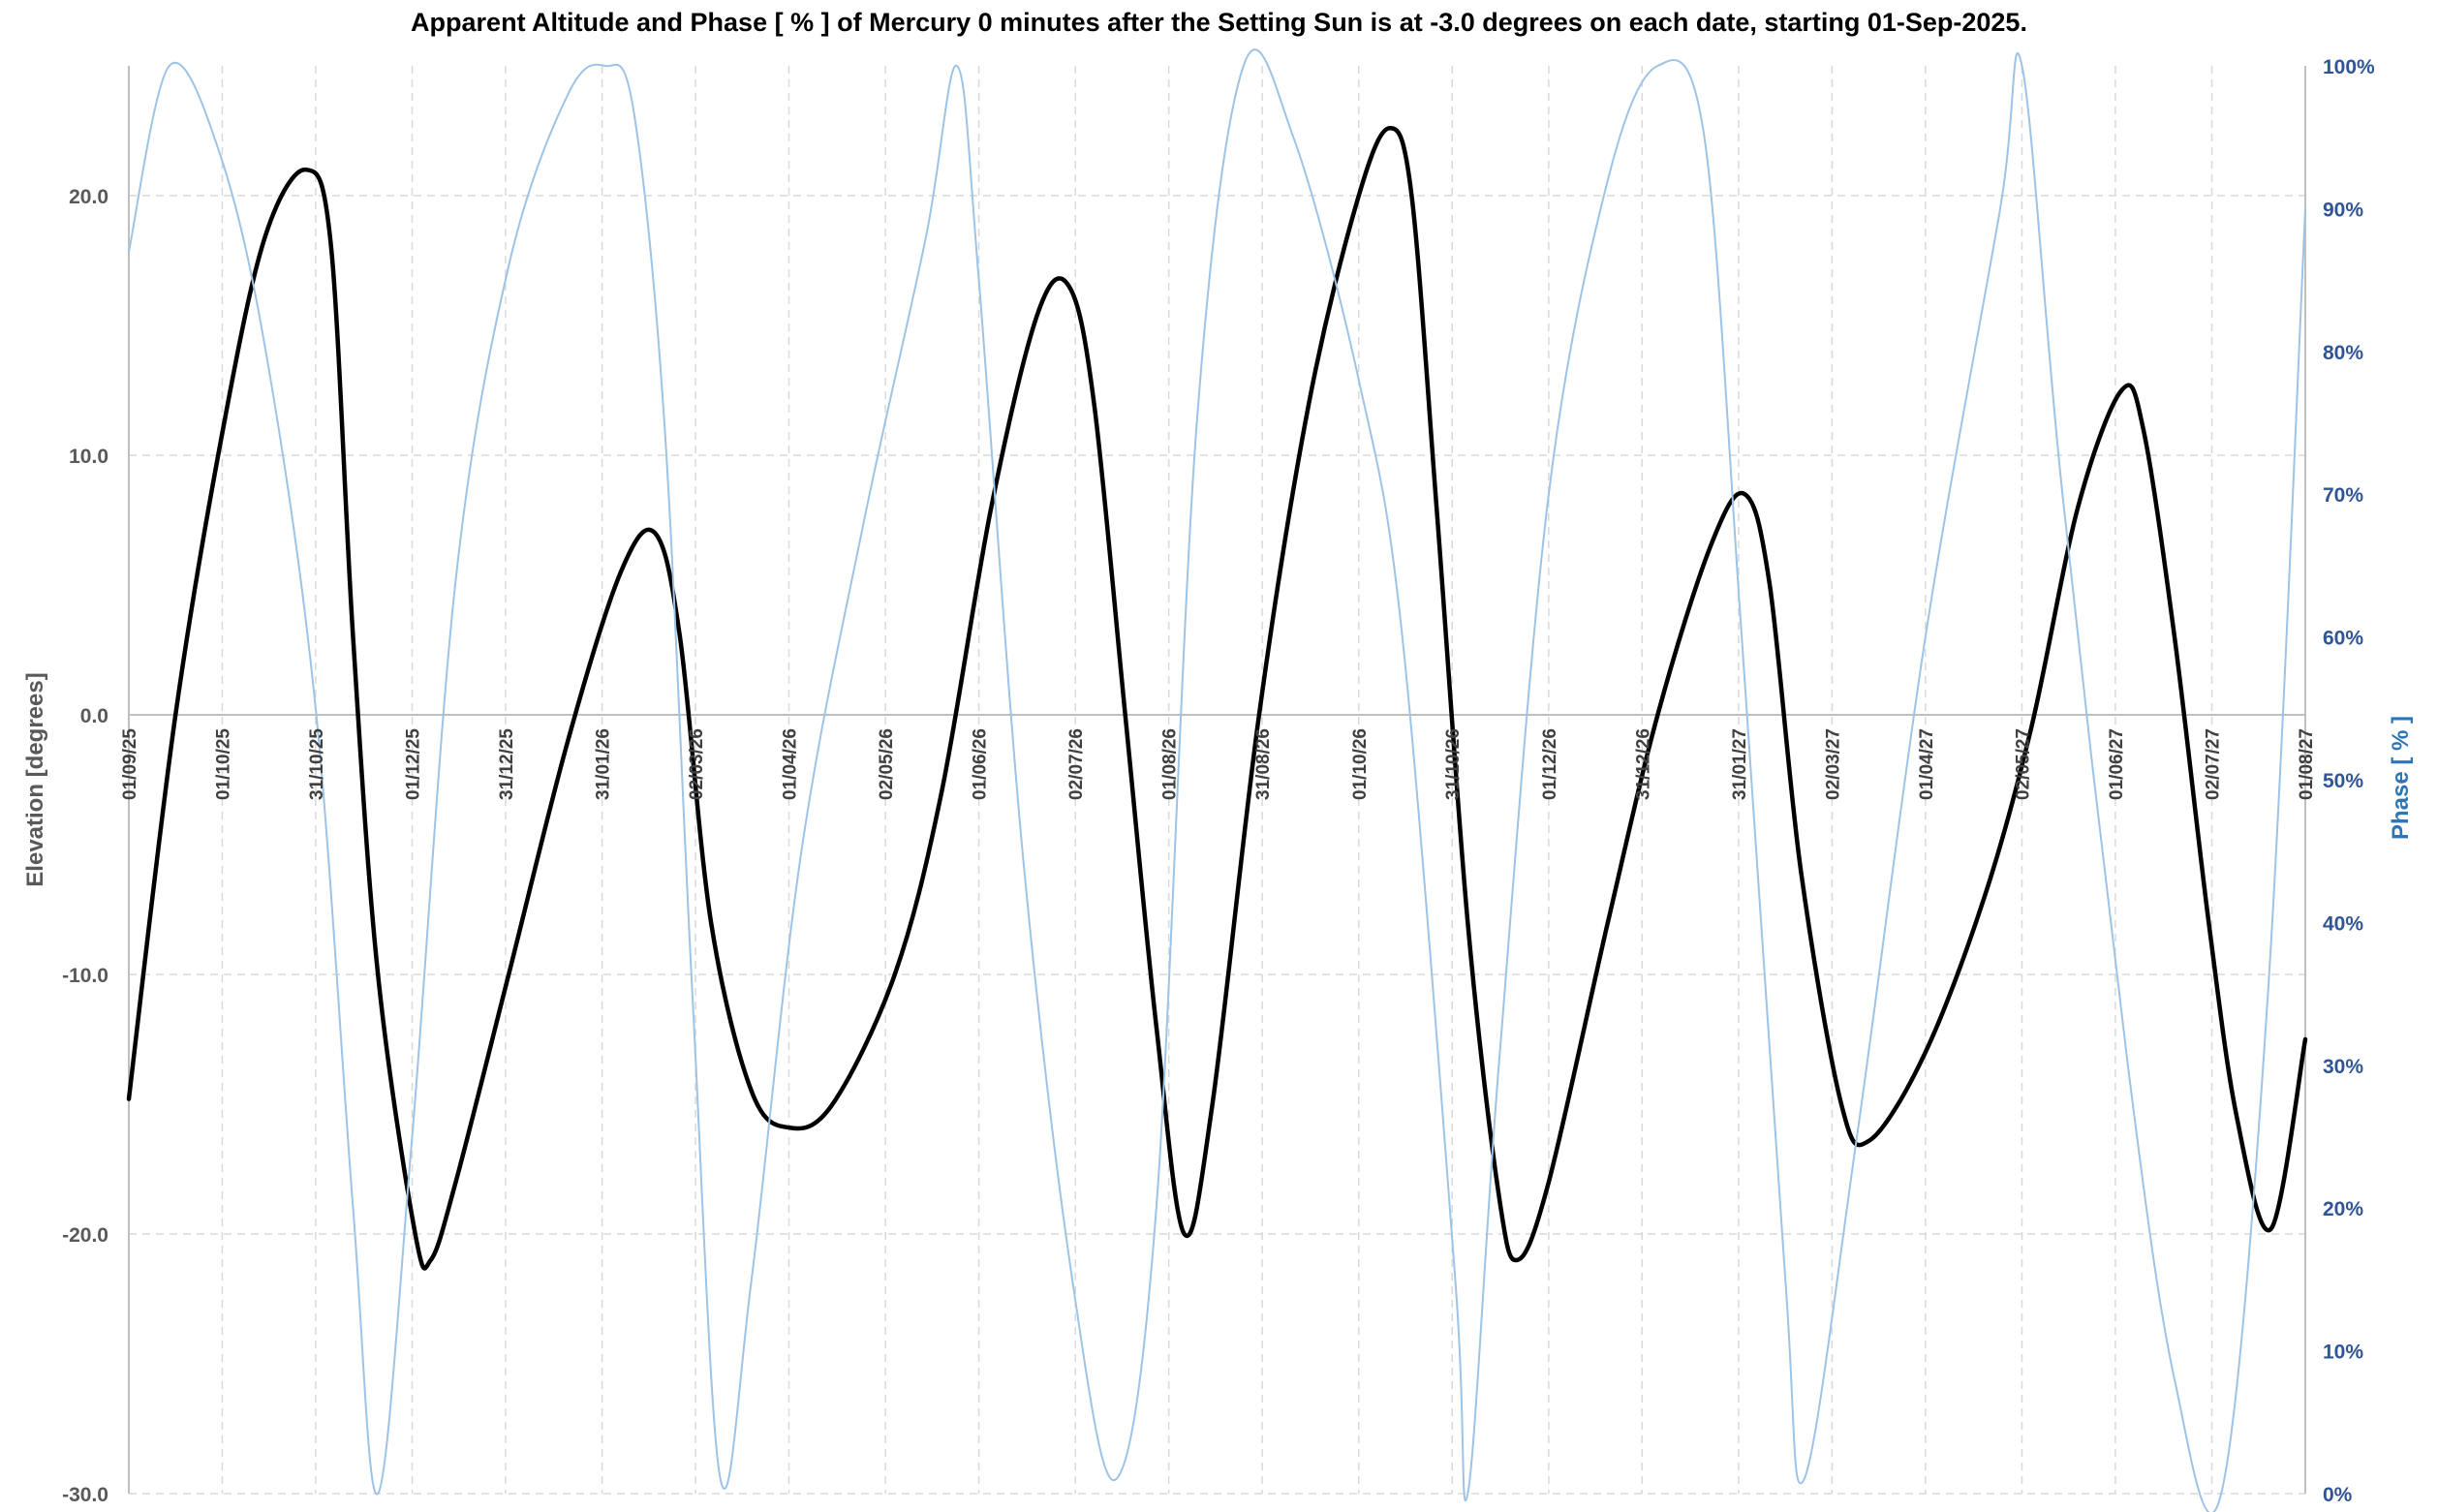 This screenshot has height=1512, width=2438. Describe the element at coordinates (2338, 1495) in the screenshot. I see `y2-tick-label: 0%` at that location.